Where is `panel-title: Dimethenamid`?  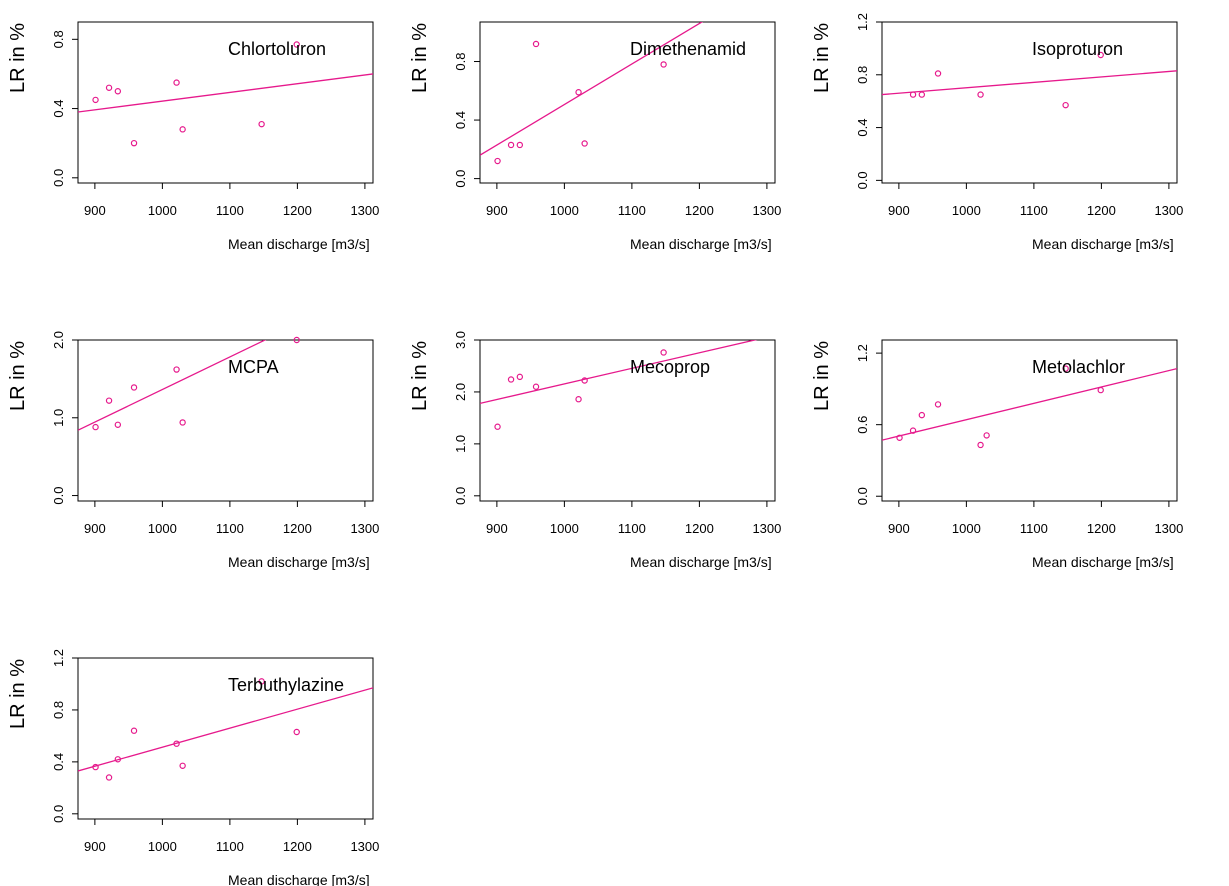 panel-title: Dimethenamid is located at coordinates (688, 49).